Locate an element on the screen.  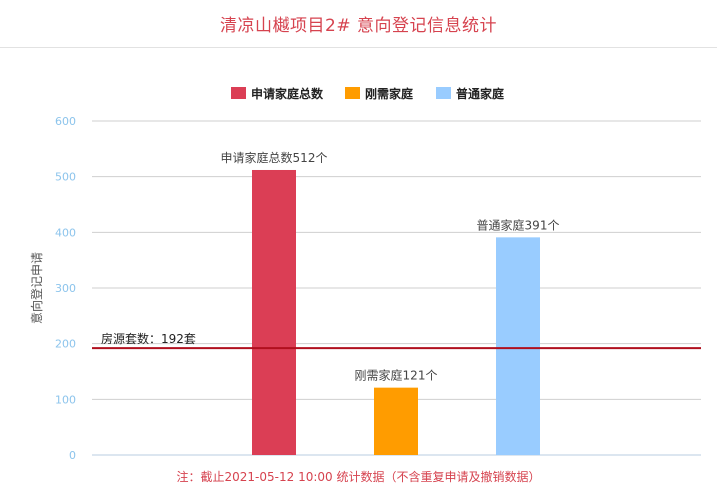
y-axis: 0 100 200 300 400 500 600 is located at coordinates (65, 288).